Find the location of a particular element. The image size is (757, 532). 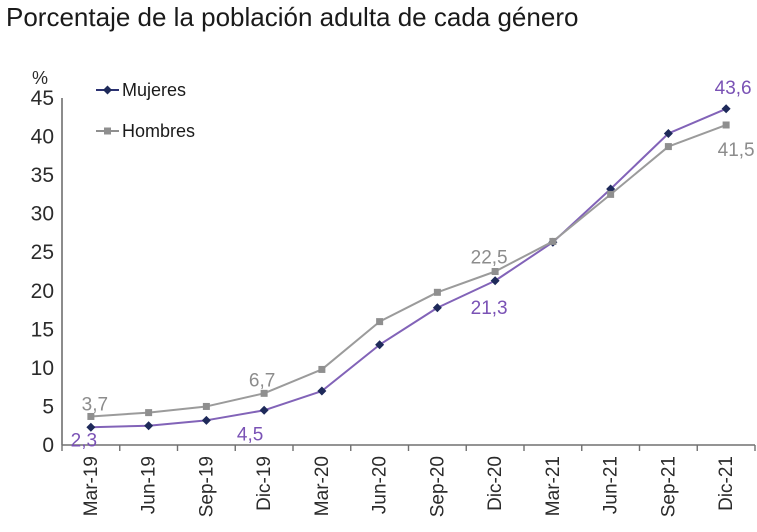

data-label-mujeres: 2,3 is located at coordinates (84, 440).